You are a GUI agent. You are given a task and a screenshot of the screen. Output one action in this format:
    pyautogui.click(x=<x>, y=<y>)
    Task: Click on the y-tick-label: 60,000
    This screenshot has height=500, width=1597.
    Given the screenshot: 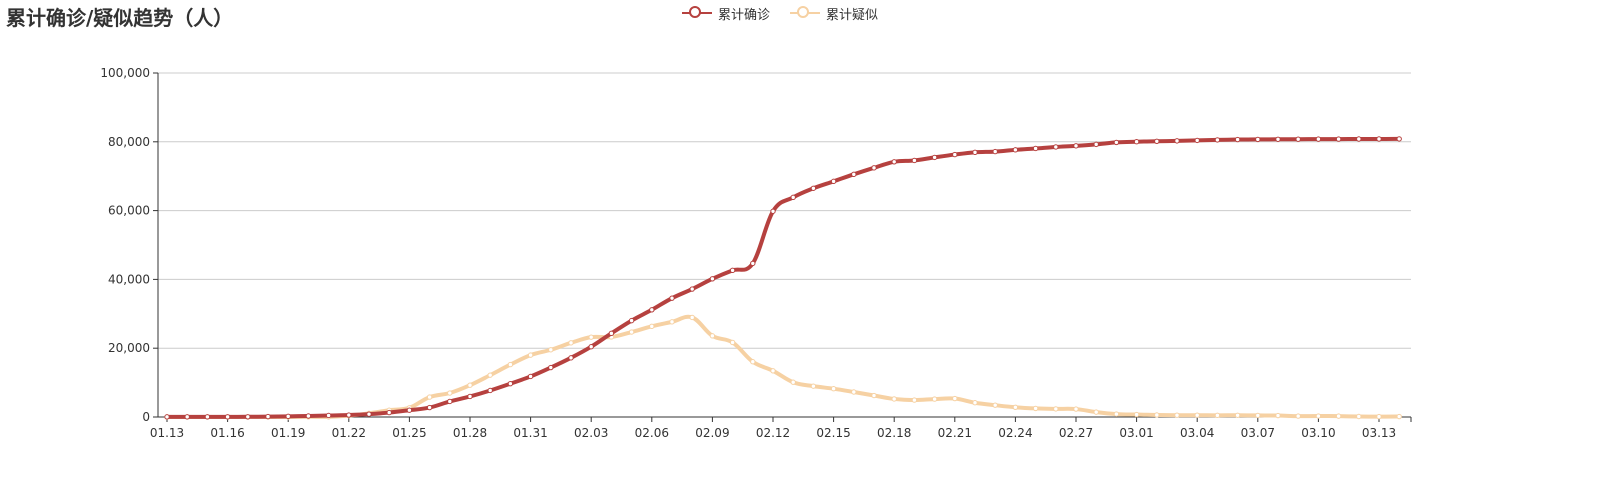 What is the action you would take?
    pyautogui.click(x=129, y=211)
    